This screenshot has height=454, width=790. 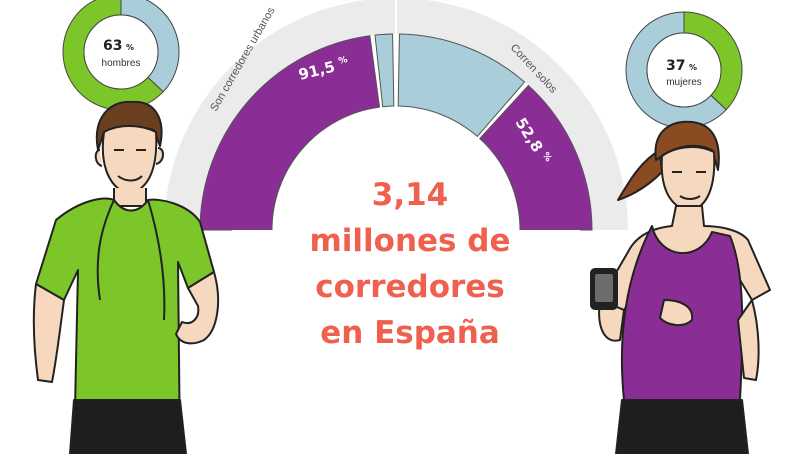 I want to click on donut-mujeres-label: mujeres, so click(x=684, y=82).